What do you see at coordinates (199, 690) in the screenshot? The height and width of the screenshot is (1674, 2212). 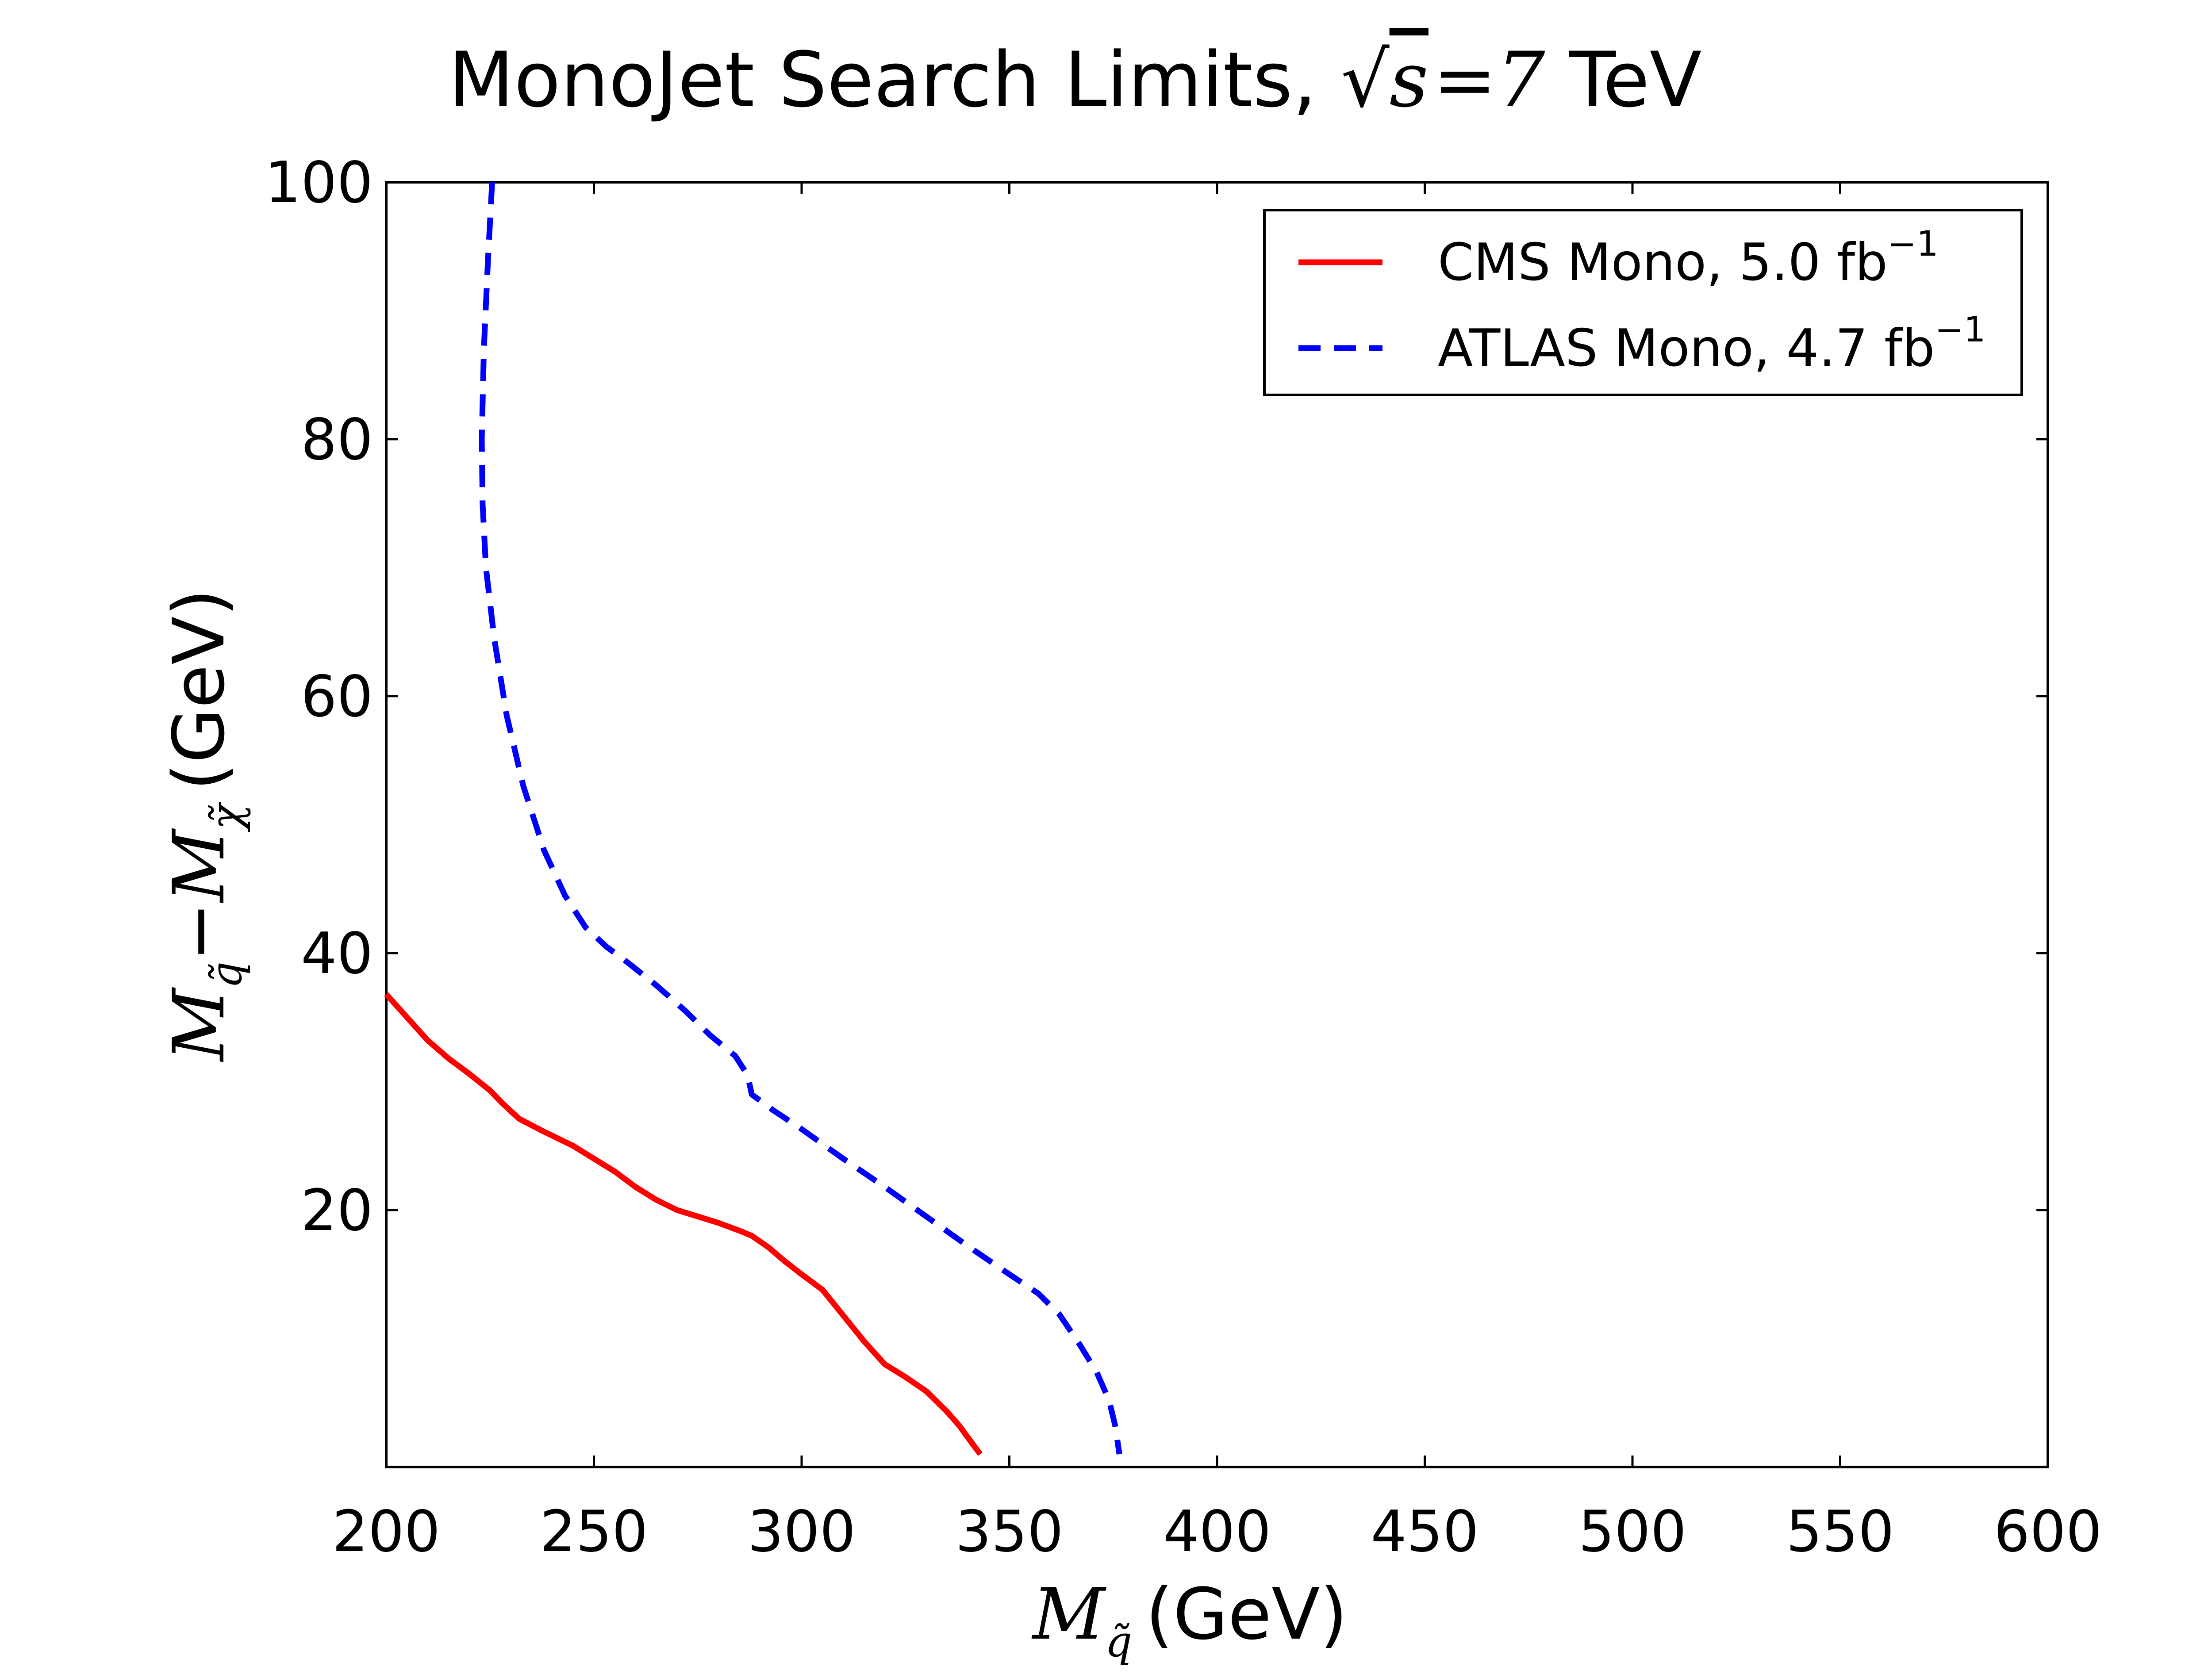 I see `y-axis-label-unit: (GeV)` at bounding box center [199, 690].